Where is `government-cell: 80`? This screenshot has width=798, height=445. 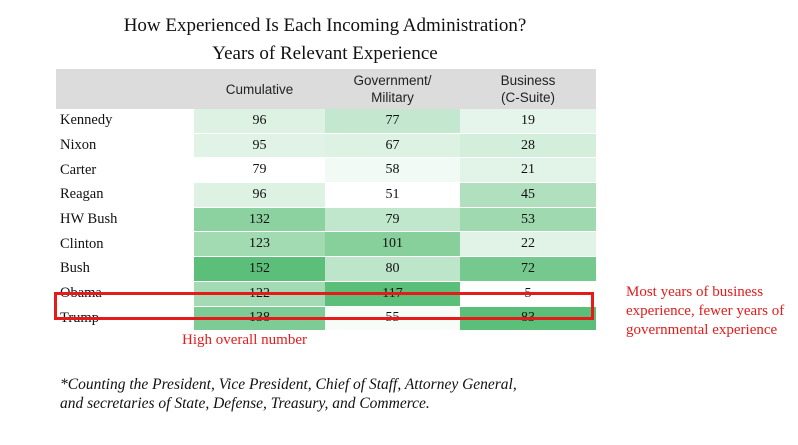 government-cell: 80 is located at coordinates (392, 269).